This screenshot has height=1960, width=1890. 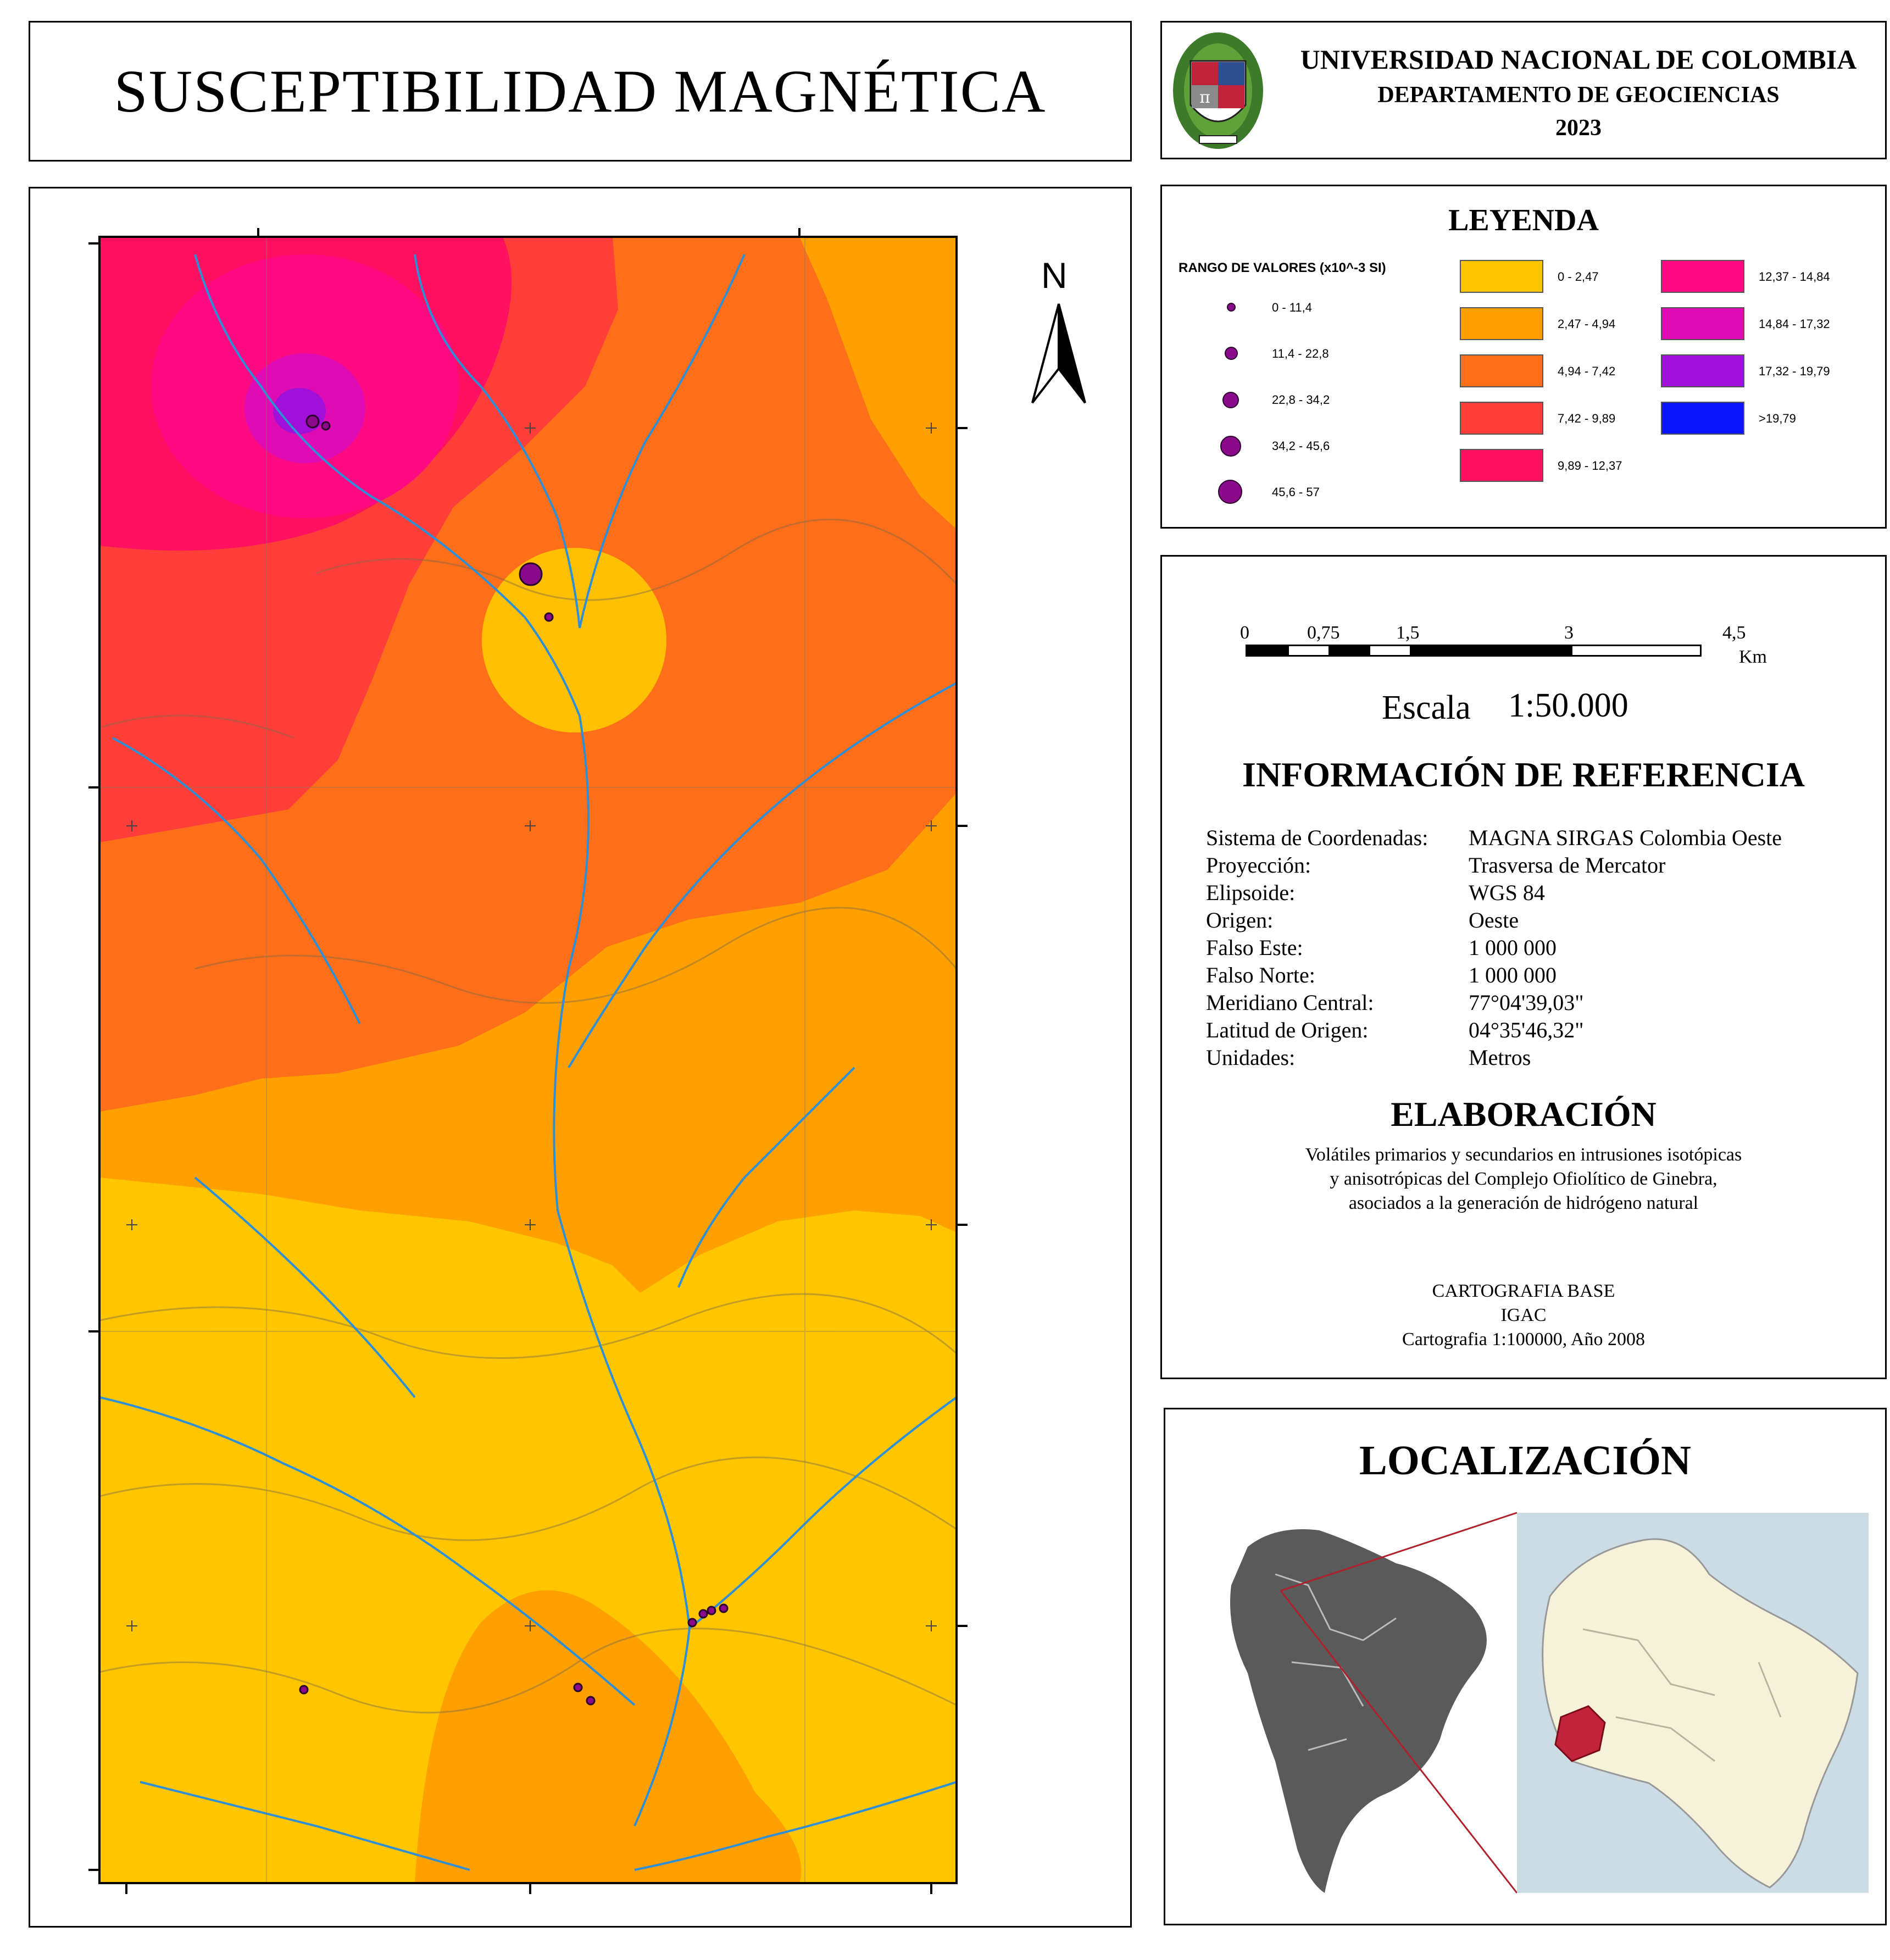 What do you see at coordinates (1474, 651) in the screenshot?
I see `scale-bar` at bounding box center [1474, 651].